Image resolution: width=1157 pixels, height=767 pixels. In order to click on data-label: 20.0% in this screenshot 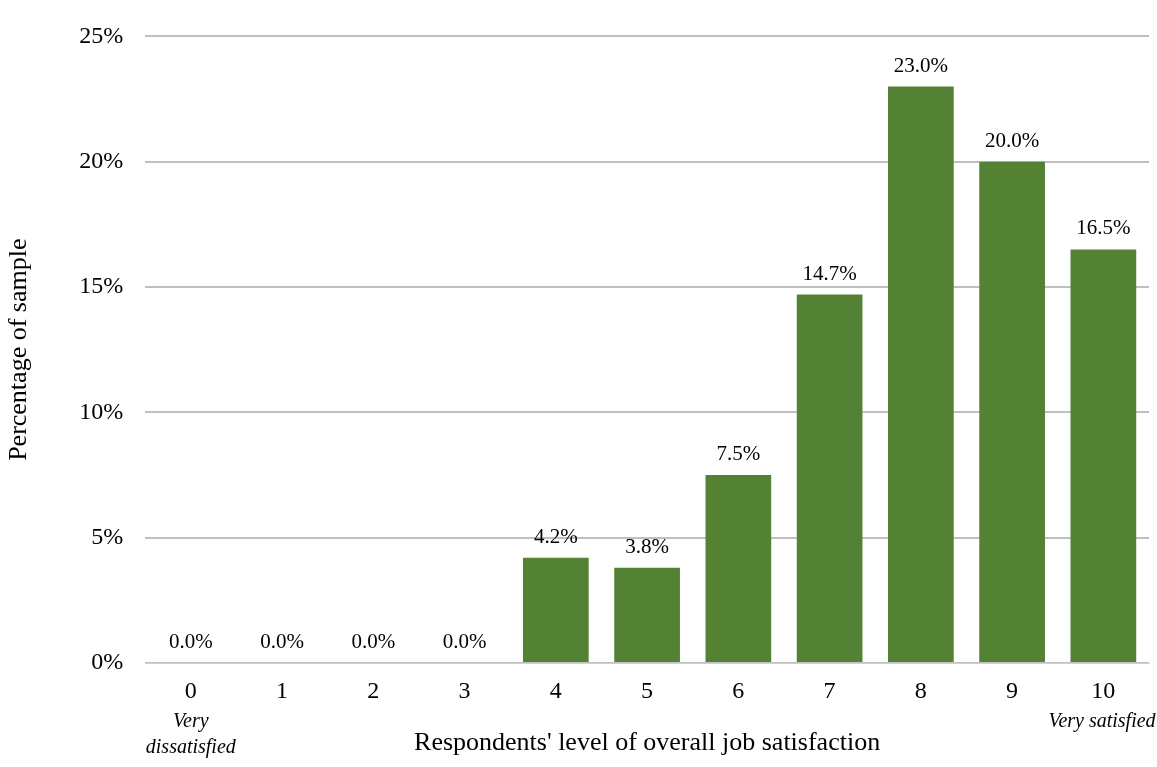, I will do `click(1012, 139)`.